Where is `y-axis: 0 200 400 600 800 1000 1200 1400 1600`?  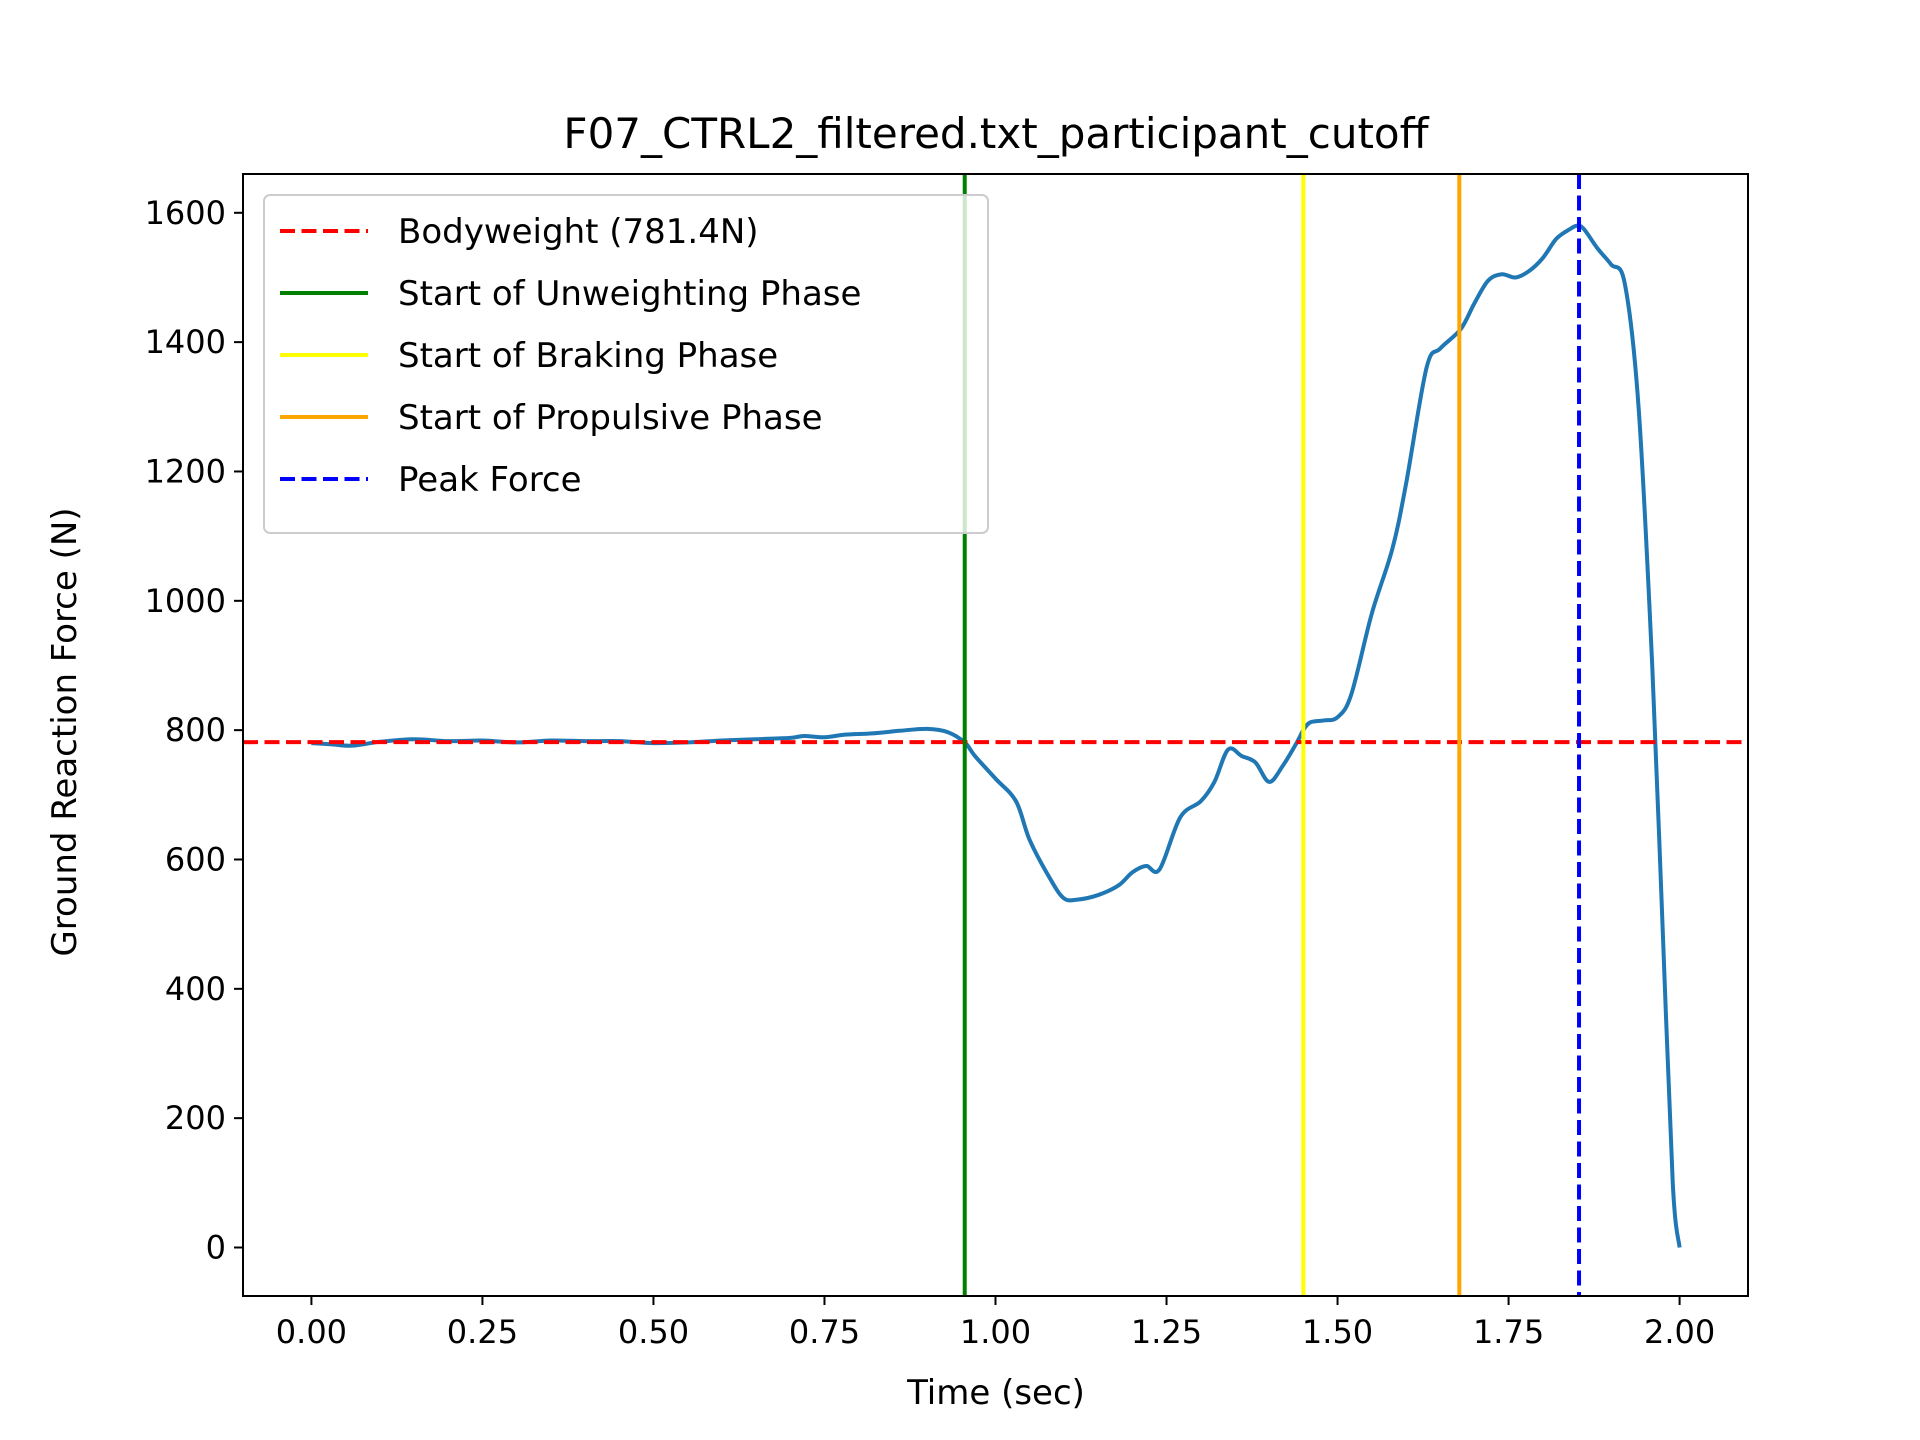 y-axis: 0 200 400 600 800 1000 1200 1400 1600 is located at coordinates (194, 730).